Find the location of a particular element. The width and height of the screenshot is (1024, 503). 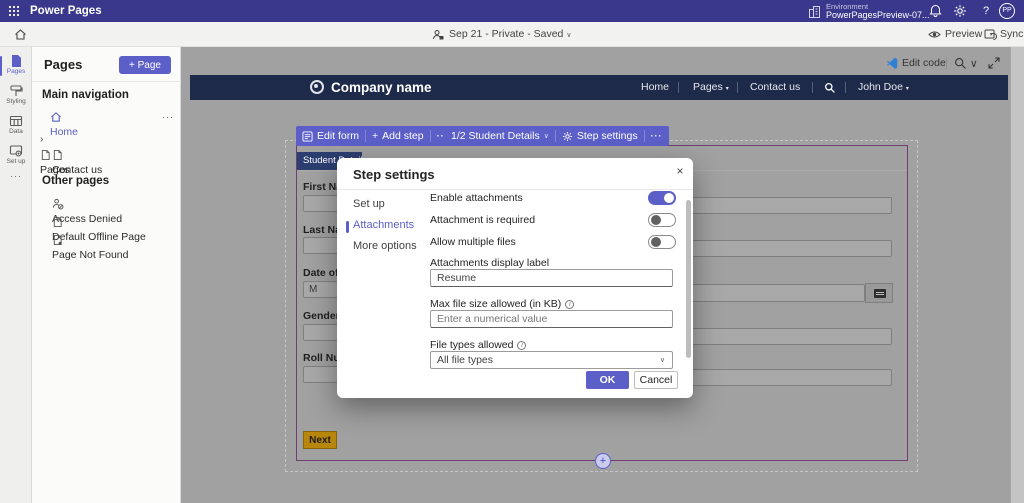

sync-icon is located at coordinates (990, 35).